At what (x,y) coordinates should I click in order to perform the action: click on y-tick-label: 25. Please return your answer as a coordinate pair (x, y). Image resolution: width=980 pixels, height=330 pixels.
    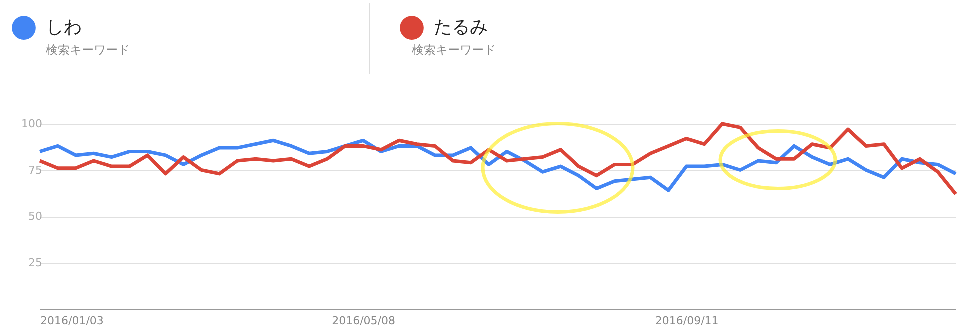
    Looking at the image, I should click on (35, 263).